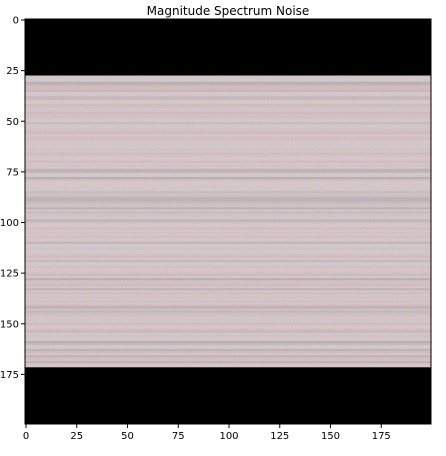  Describe the element at coordinates (16, 21) in the screenshot. I see `y-tick-label: 0` at that location.